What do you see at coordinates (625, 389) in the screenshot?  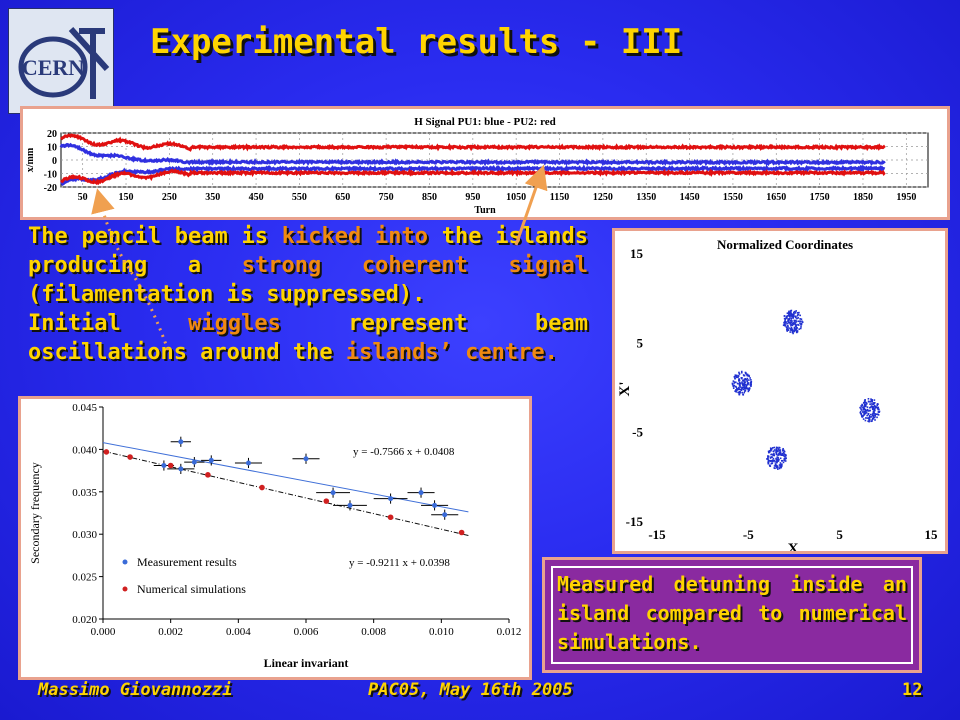 I see `y-axis-label: X'` at bounding box center [625, 389].